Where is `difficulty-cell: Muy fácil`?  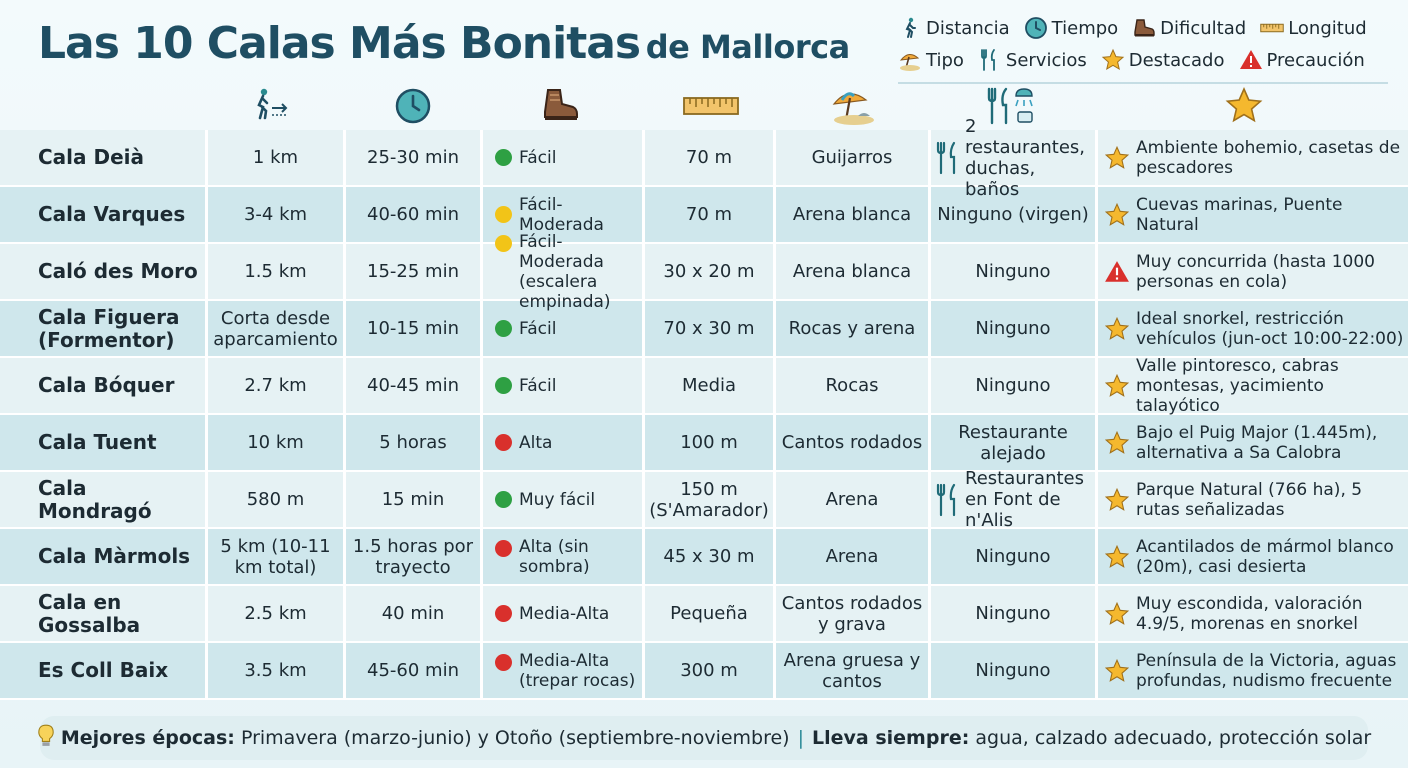
difficulty-cell: Muy fácil is located at coordinates (564, 499).